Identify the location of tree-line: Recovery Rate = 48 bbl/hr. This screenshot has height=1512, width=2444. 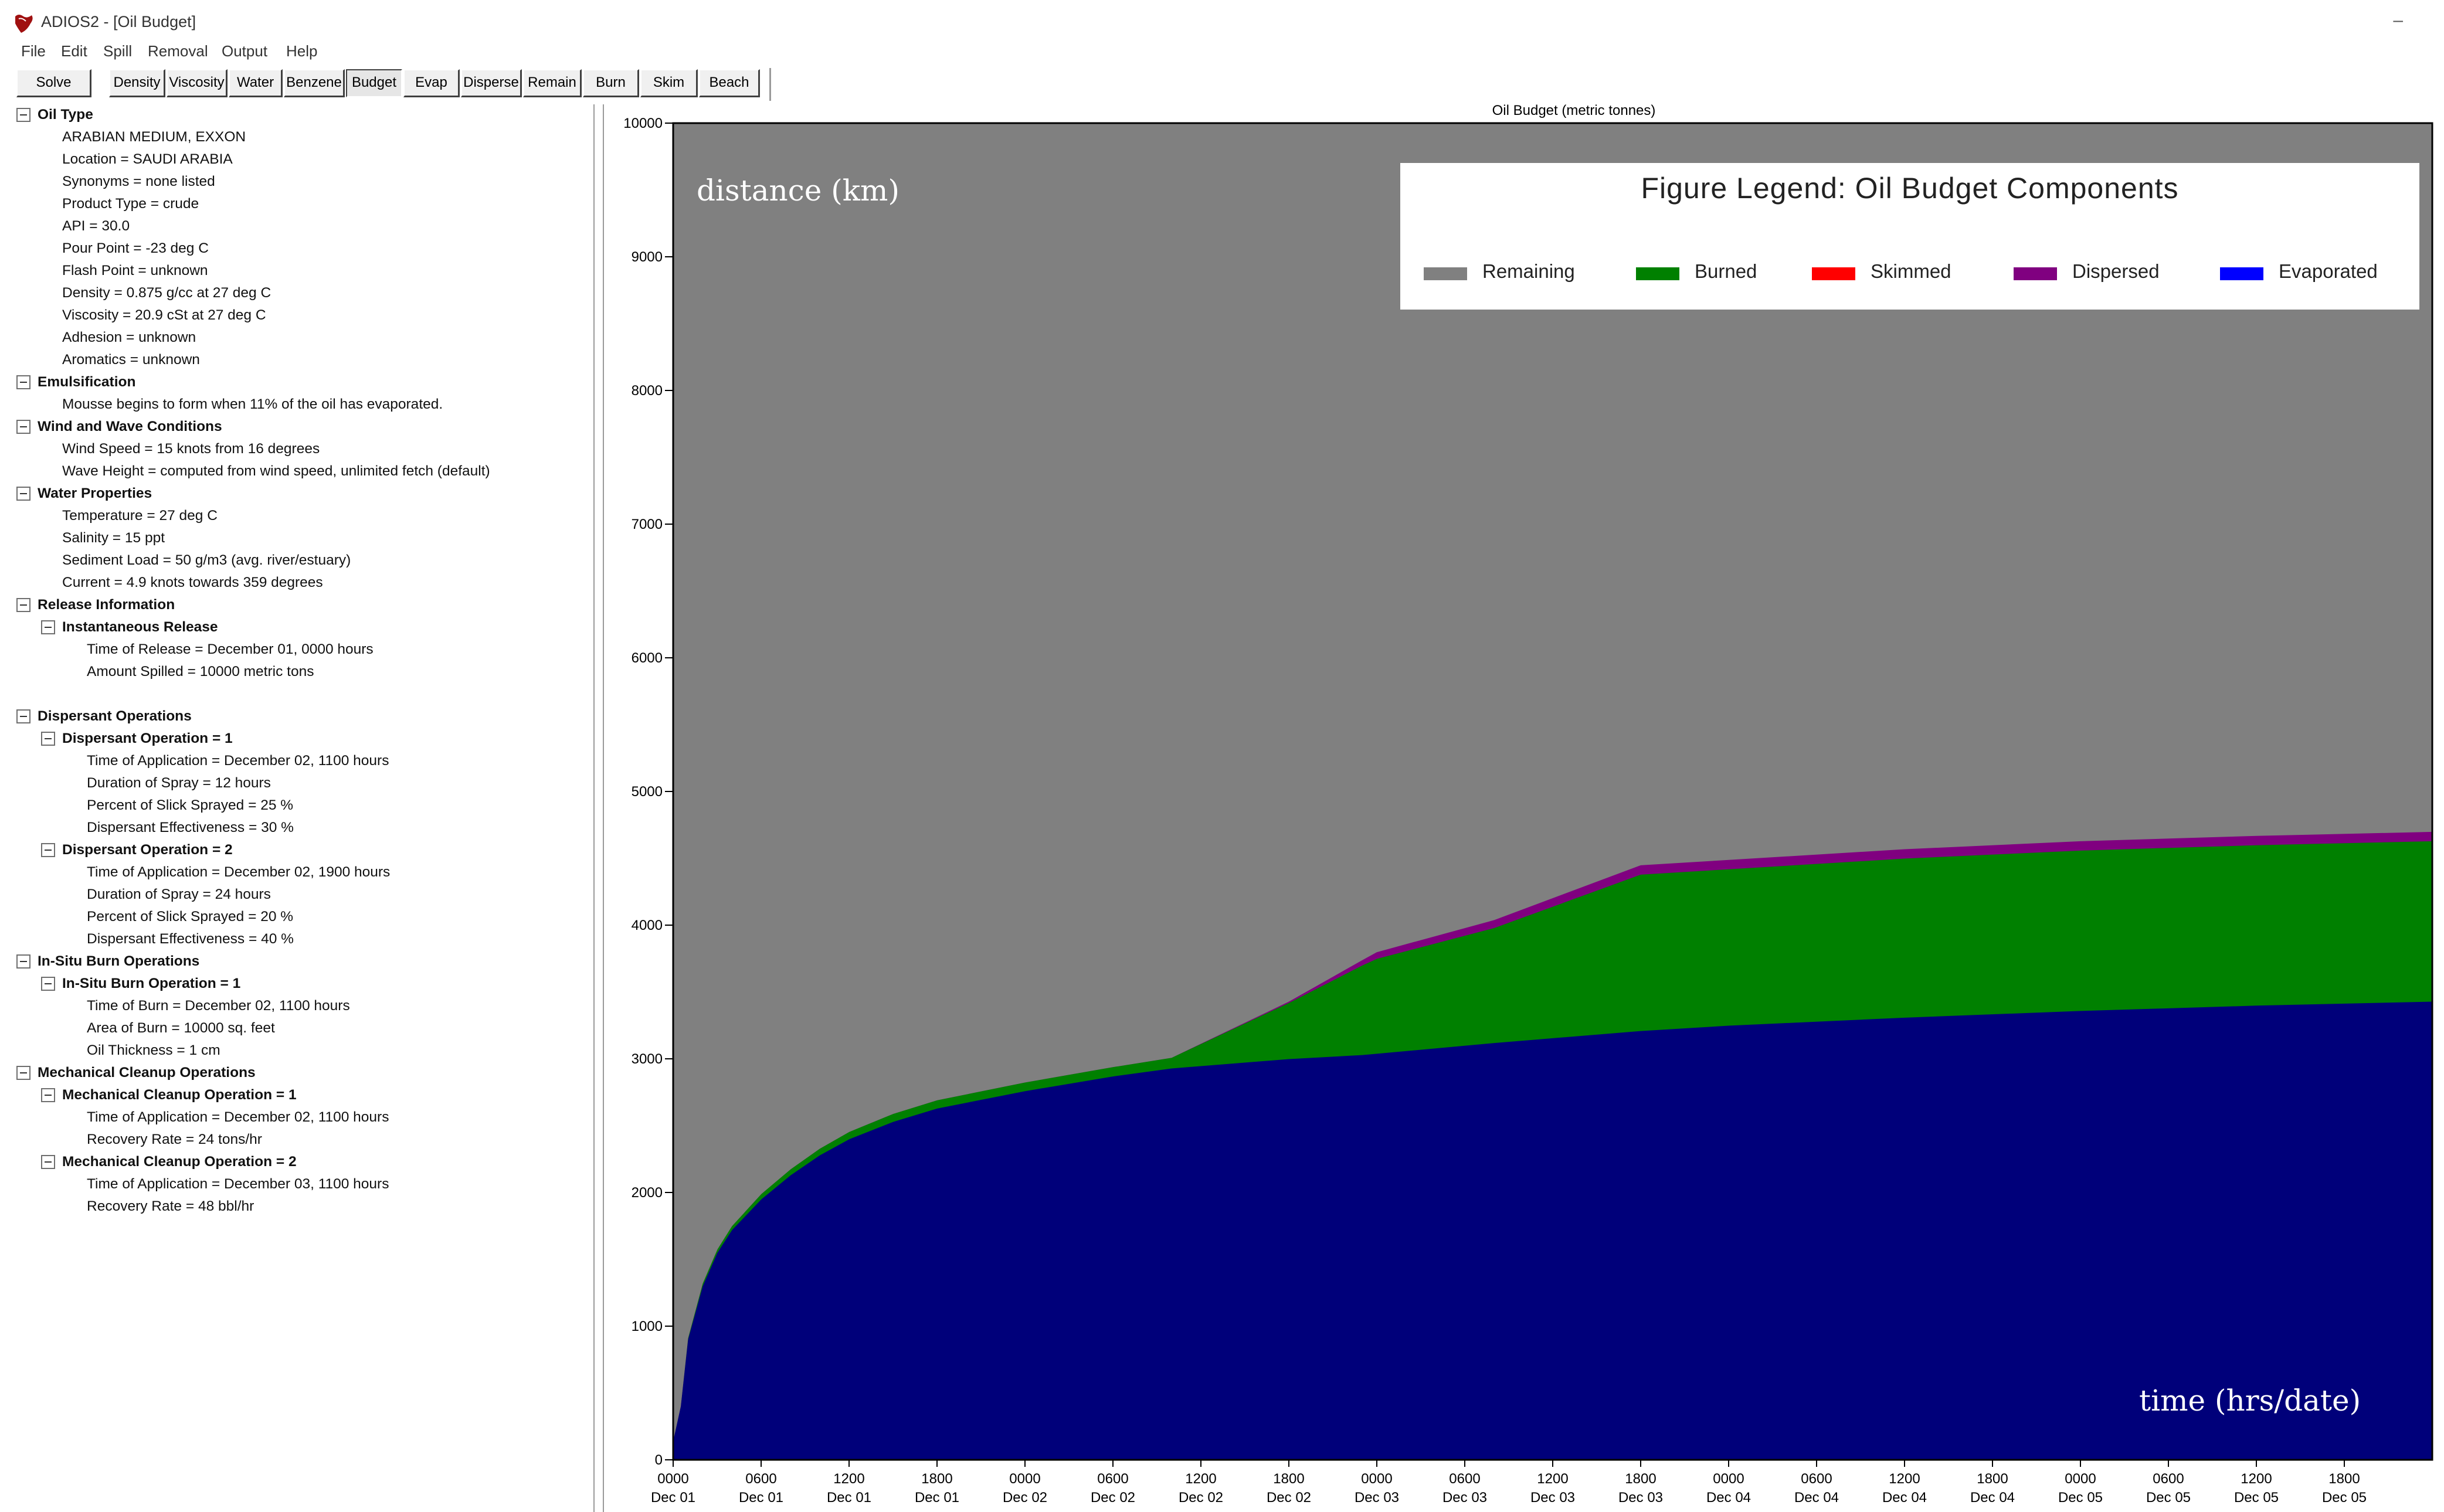
(170, 1206).